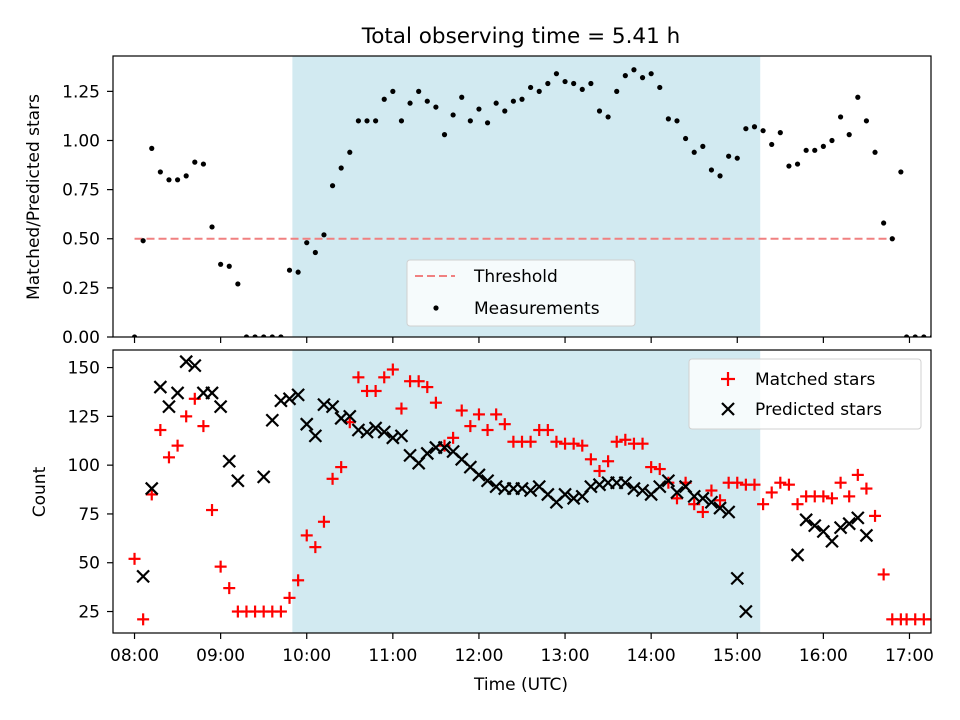 This screenshot has width=960, height=720. Describe the element at coordinates (89, 564) in the screenshot. I see `bottom-y-tick-label: 50` at that location.